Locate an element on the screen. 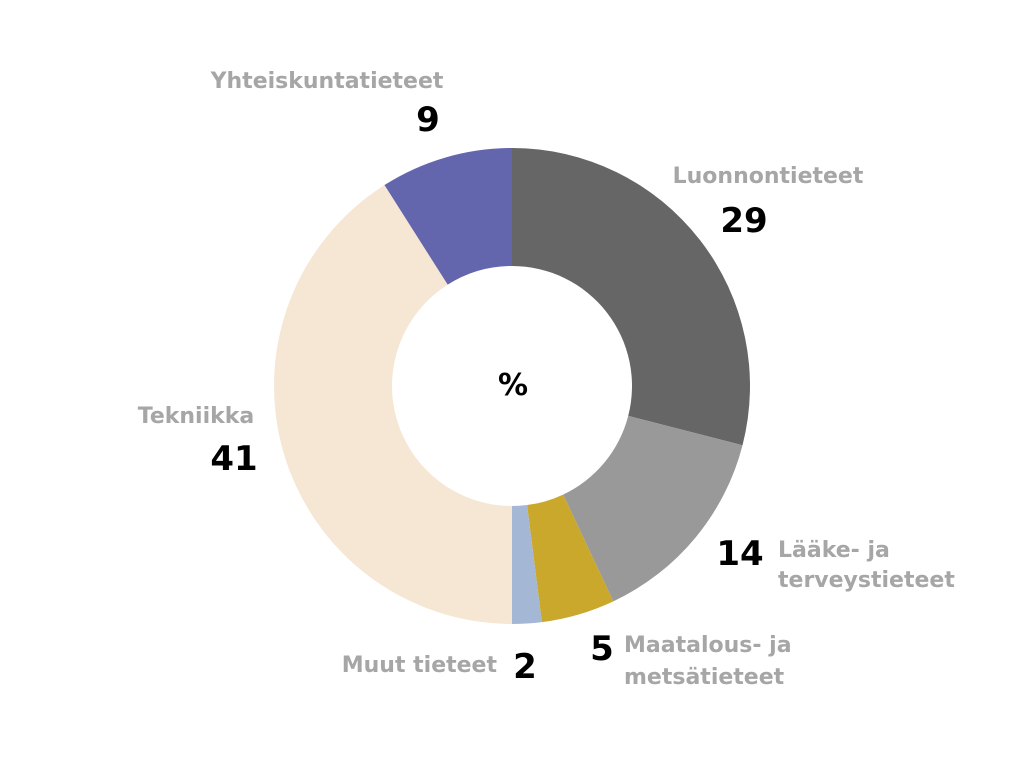 This screenshot has height=768, width=1024. slice-label-luonnontieteet: Luonnontieteet is located at coordinates (768, 176).